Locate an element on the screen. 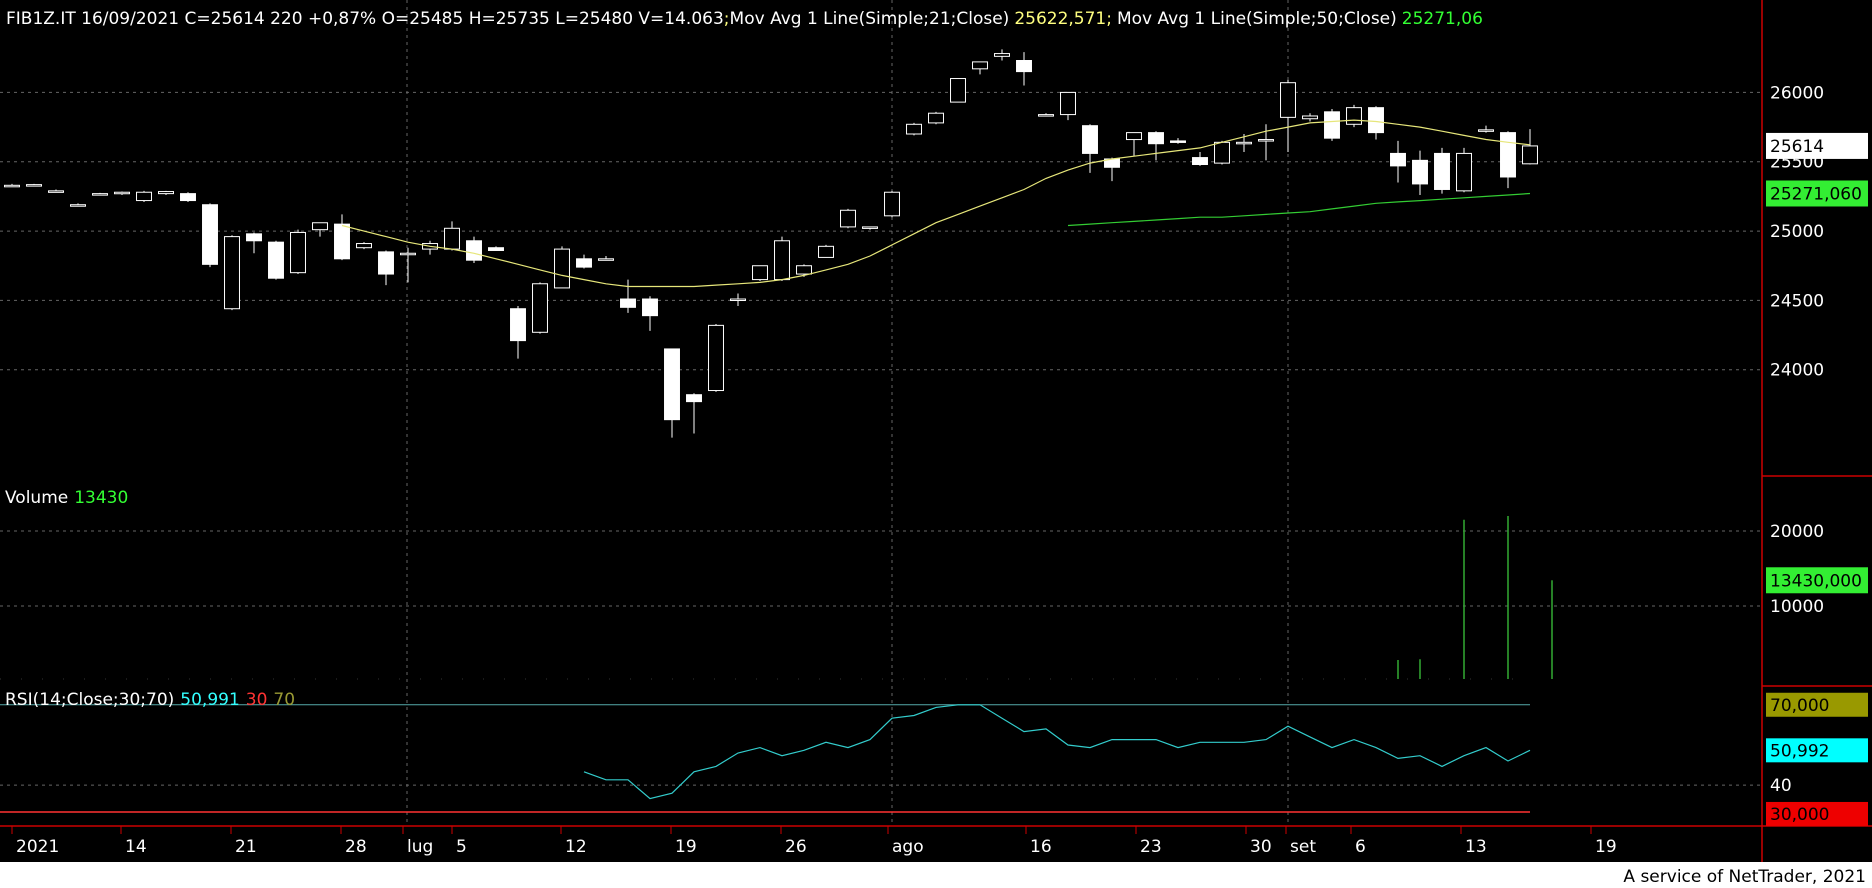 The width and height of the screenshot is (1872, 888). footer-credit: A service of NetTrader, 2021 is located at coordinates (1744, 877).